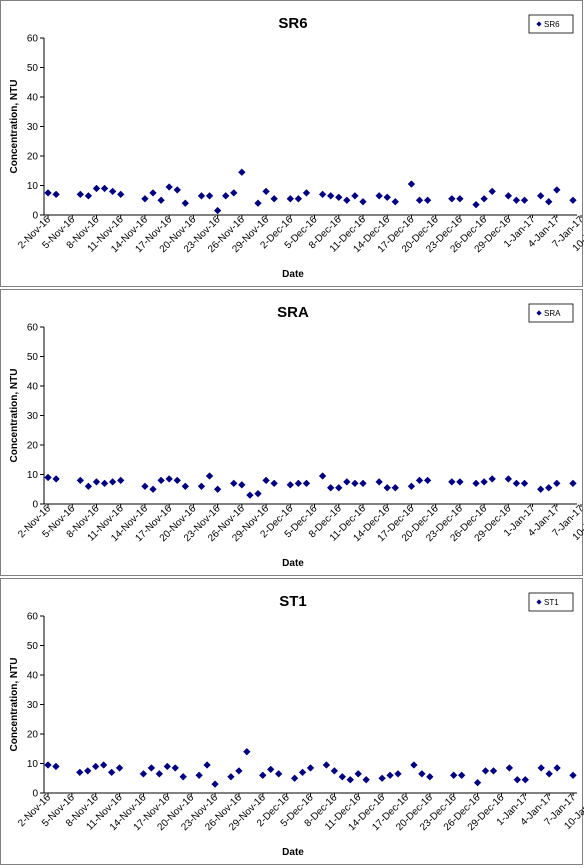 Image resolution: width=585 pixels, height=868 pixels. Describe the element at coordinates (33, 446) in the screenshot. I see `y-tick-label: 20` at that location.